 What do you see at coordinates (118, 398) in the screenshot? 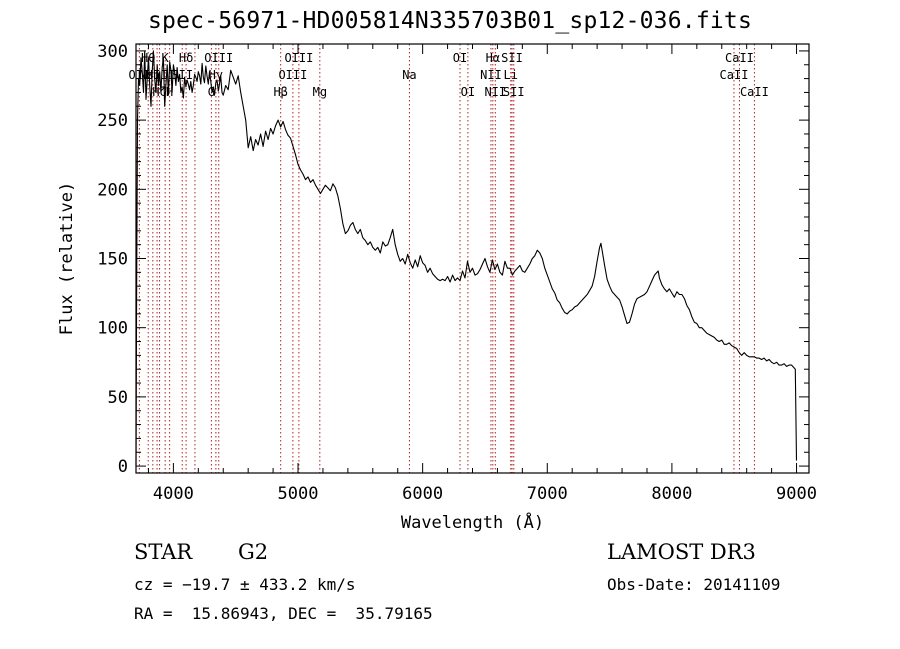
I see `y-tick-label: 50` at bounding box center [118, 398].